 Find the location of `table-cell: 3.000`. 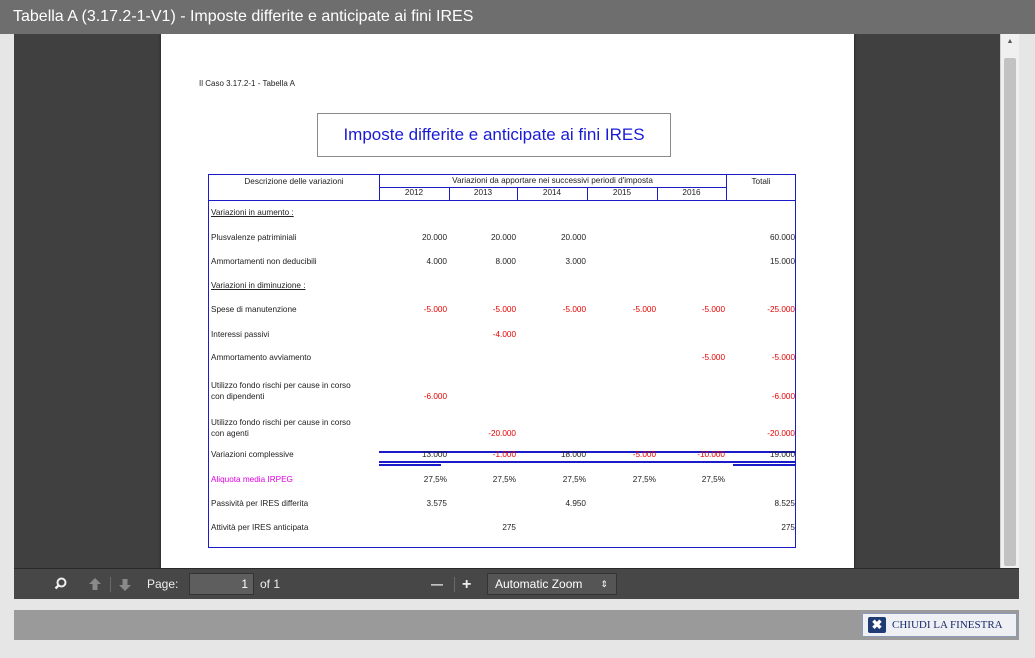

table-cell: 3.000 is located at coordinates (576, 261).